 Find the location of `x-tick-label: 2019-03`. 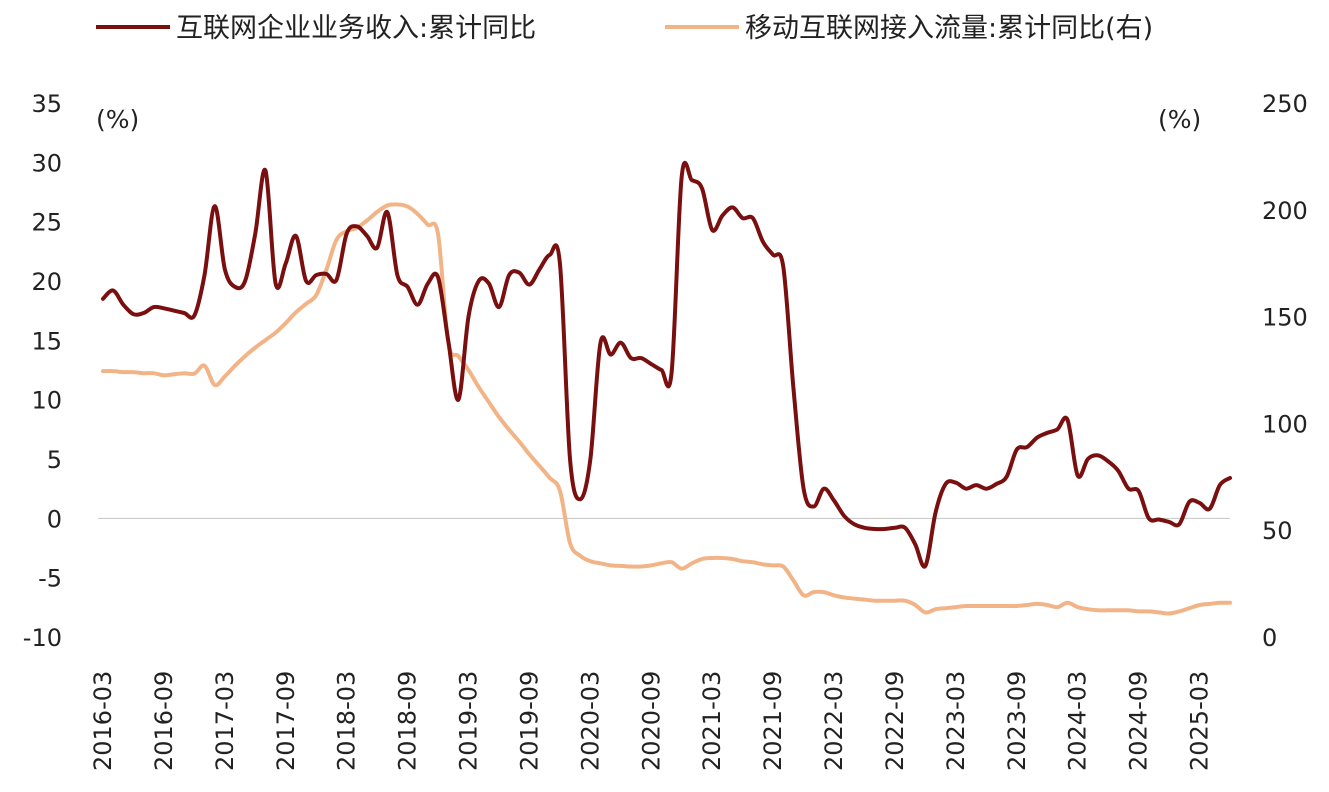

x-tick-label: 2019-03 is located at coordinates (469, 721).